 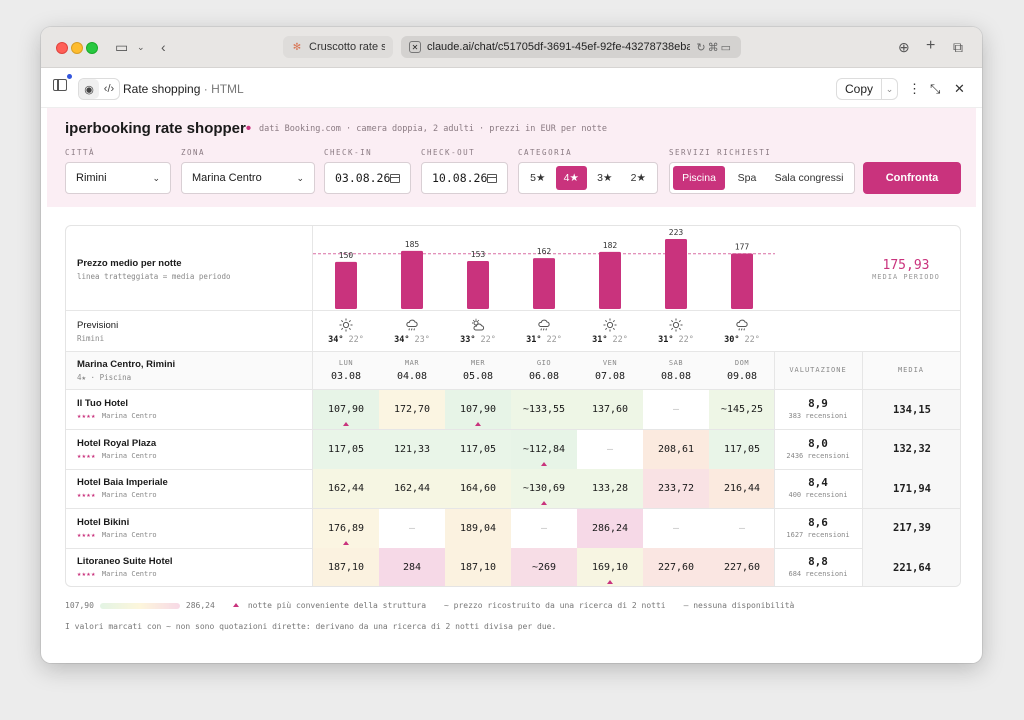 I want to click on copy-button: Copy ⌄, so click(x=867, y=89).